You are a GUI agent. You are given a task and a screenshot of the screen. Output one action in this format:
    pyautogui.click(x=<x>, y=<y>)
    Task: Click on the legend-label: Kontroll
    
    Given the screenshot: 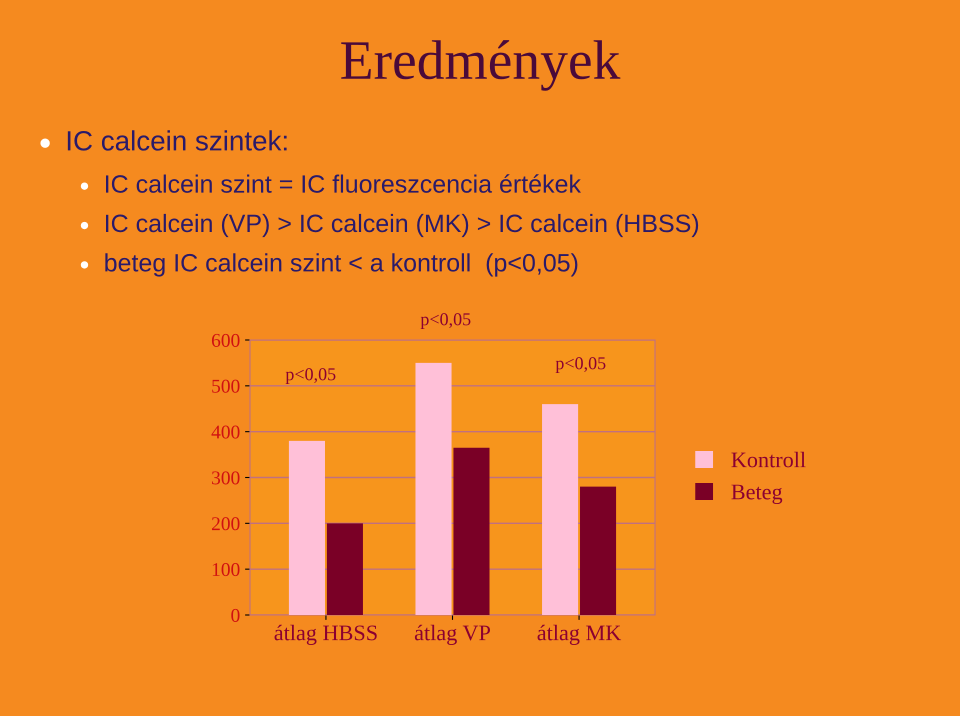 What is the action you would take?
    pyautogui.click(x=768, y=460)
    